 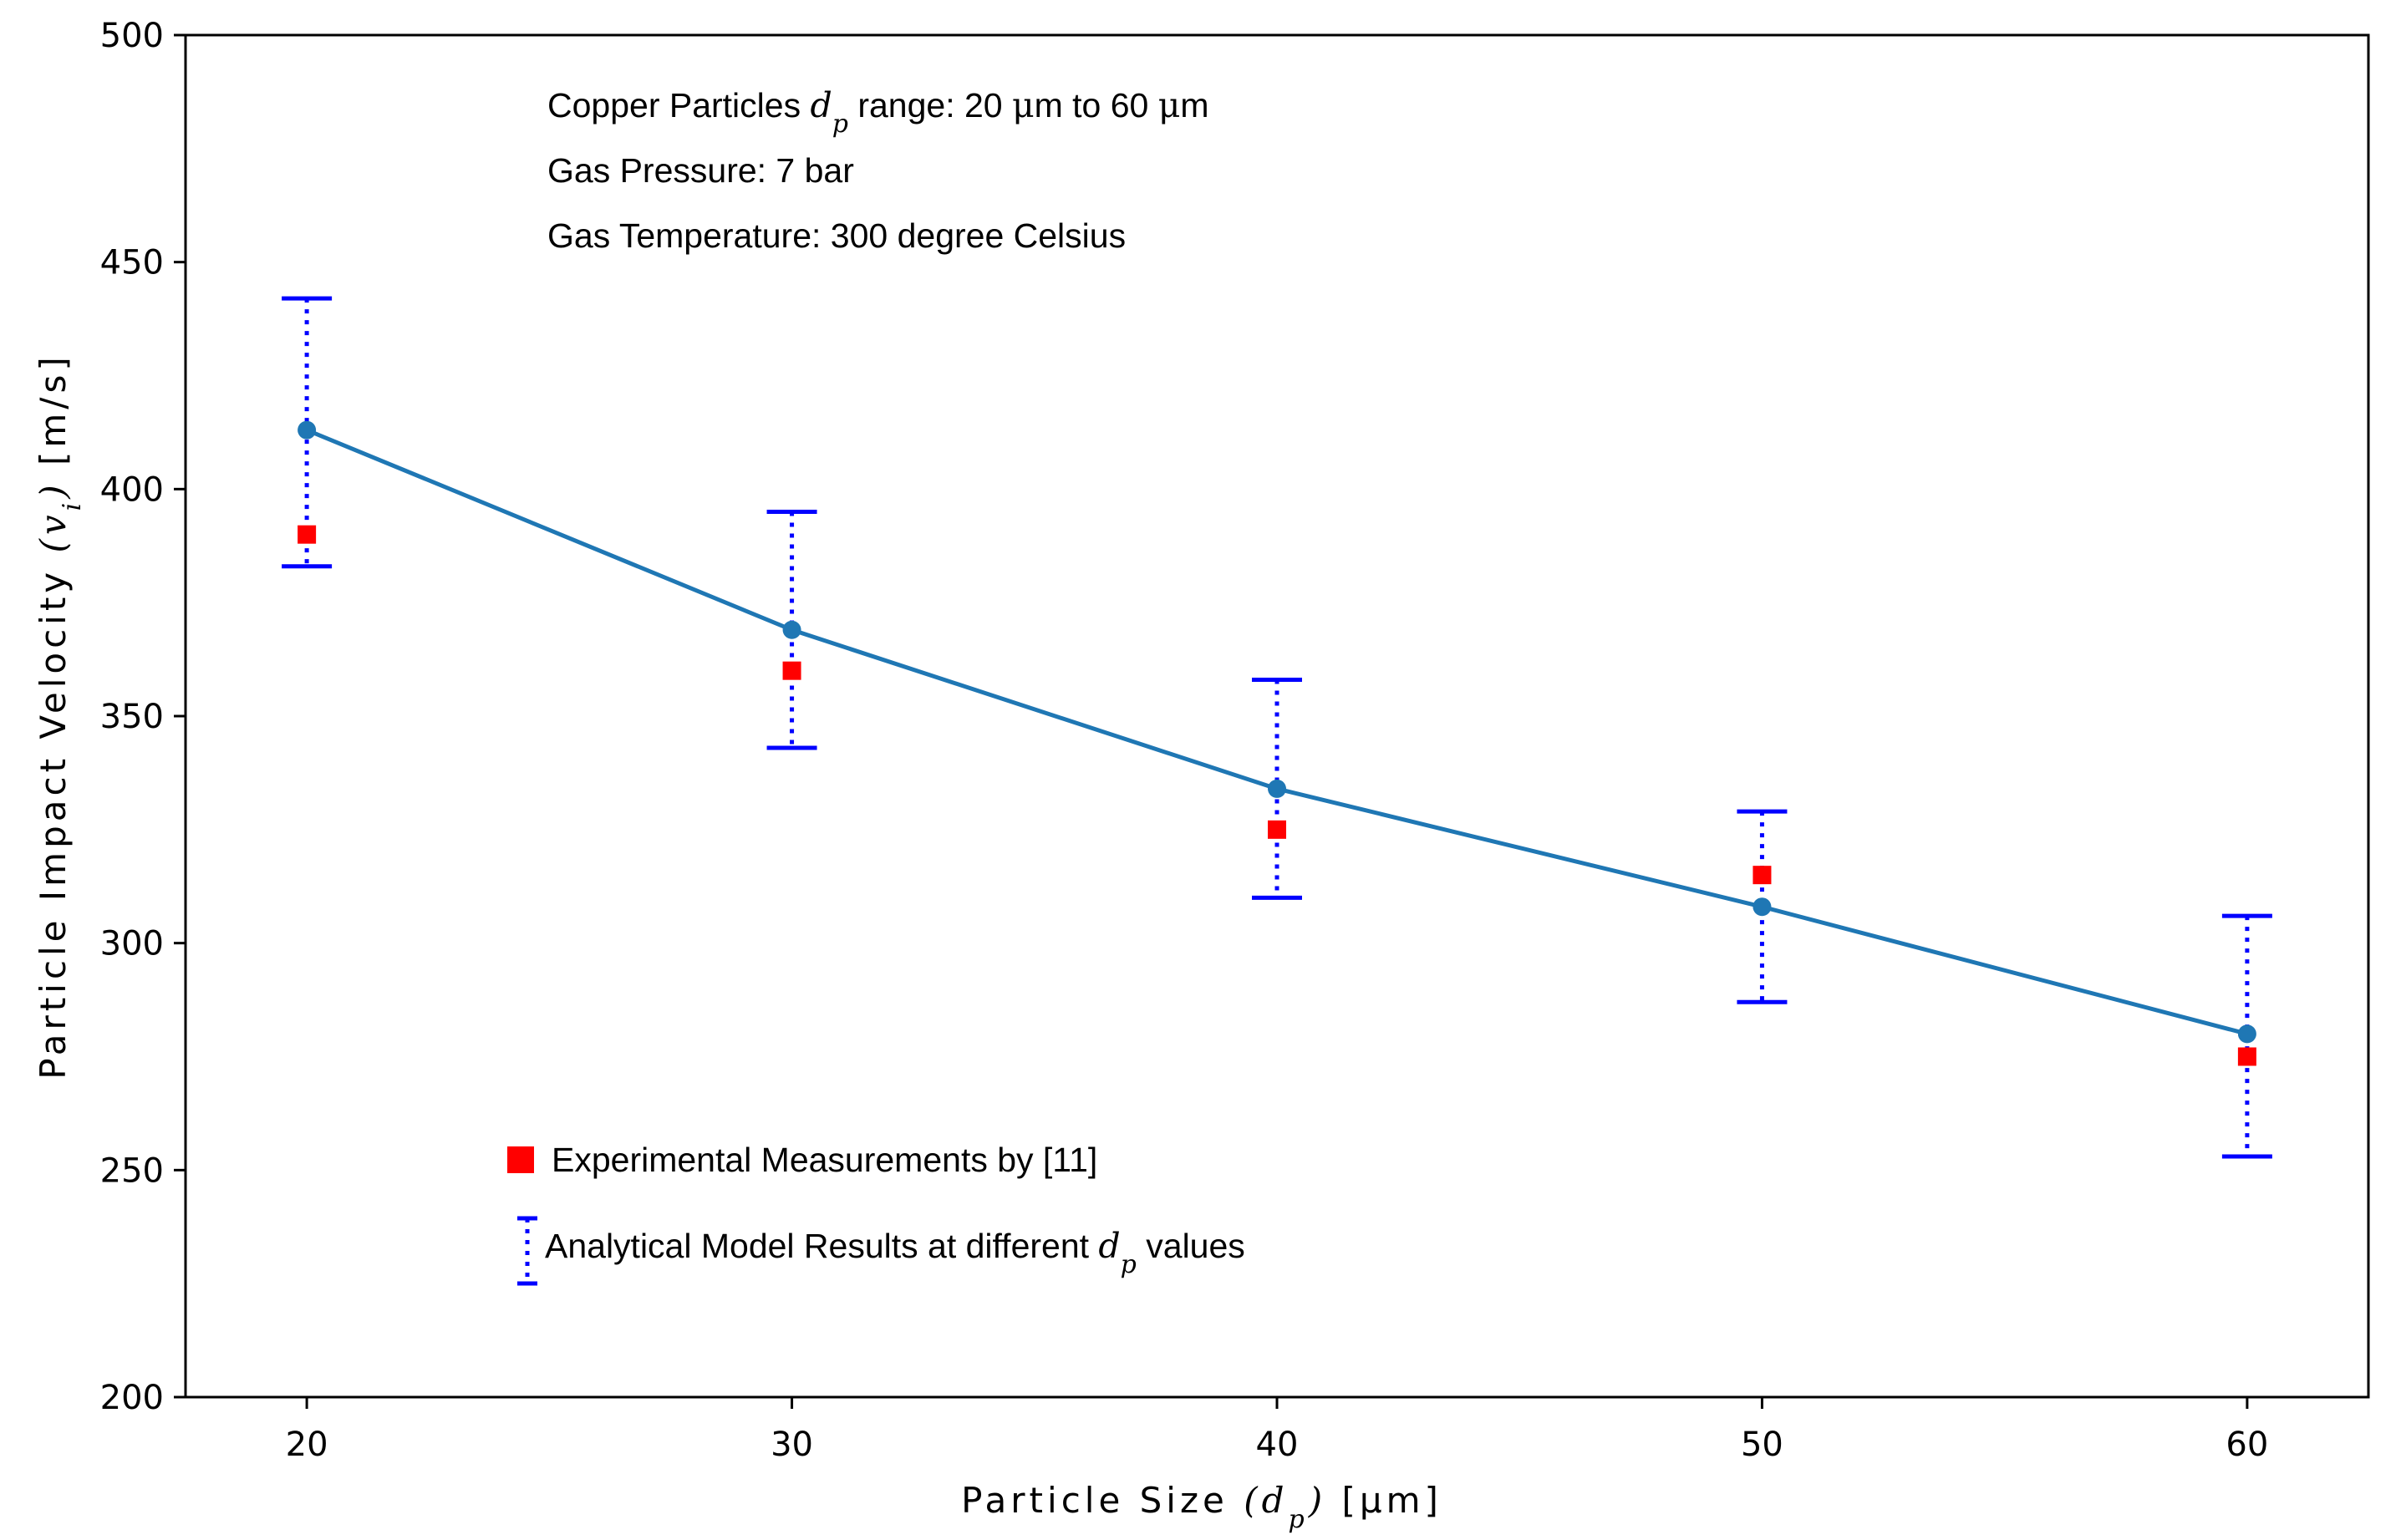 What do you see at coordinates (792, 1445) in the screenshot?
I see `x-tick-label: 30` at bounding box center [792, 1445].